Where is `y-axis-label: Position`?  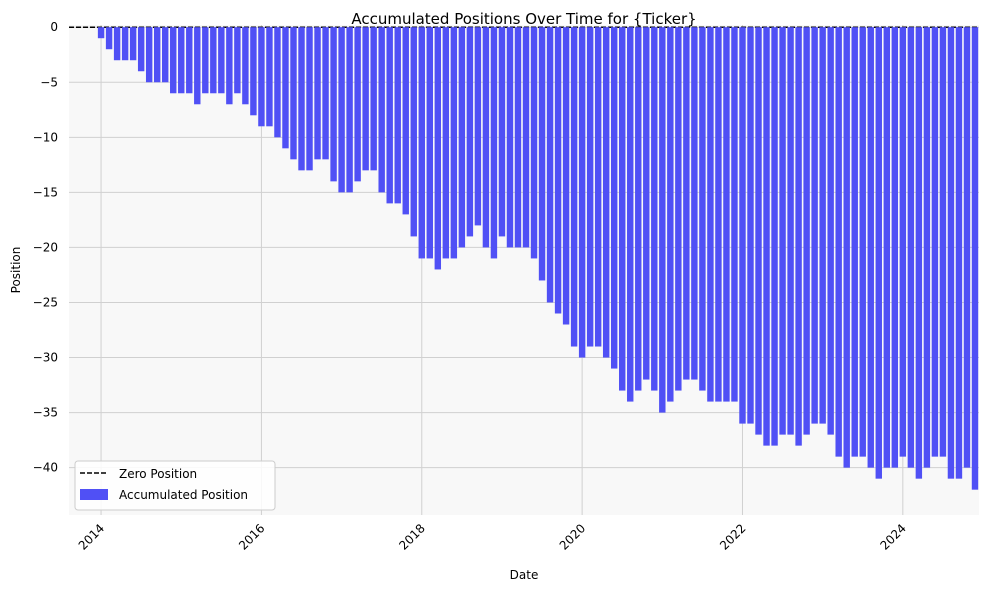 y-axis-label: Position is located at coordinates (16, 270).